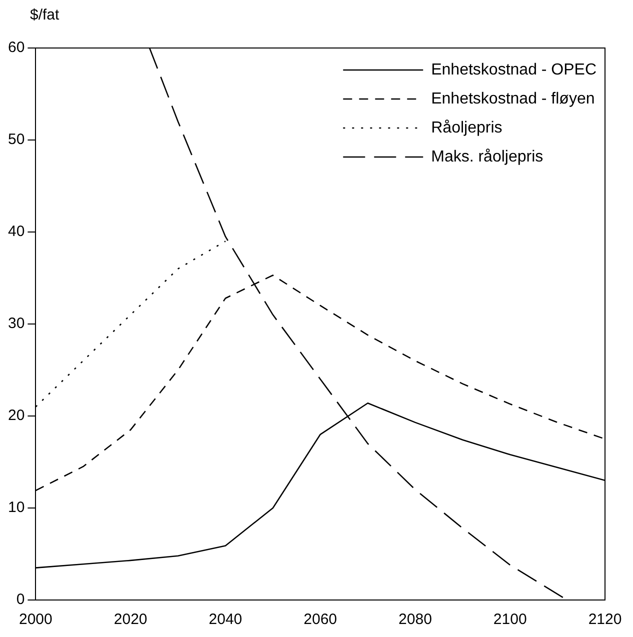 The image size is (633, 637). Describe the element at coordinates (510, 619) in the screenshot. I see `x-tick-label: 2100` at that location.